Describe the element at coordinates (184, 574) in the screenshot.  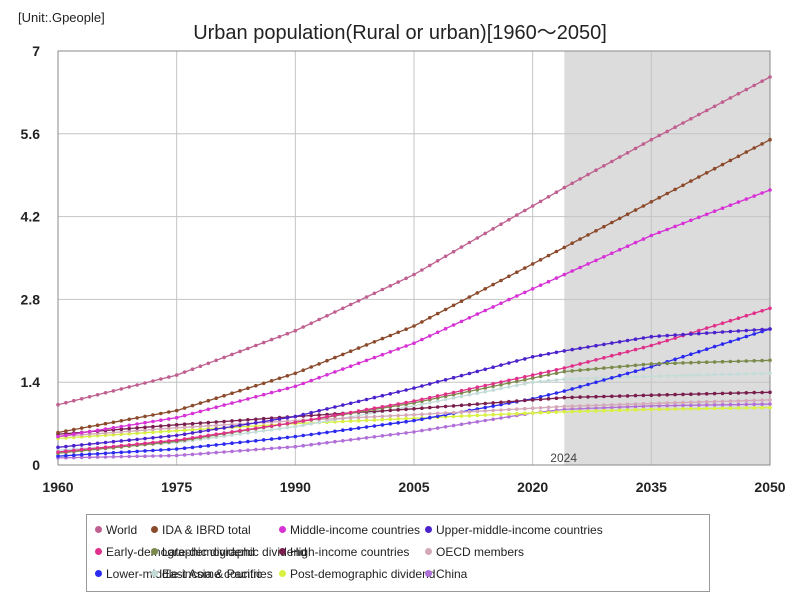
I see `legend-item: Lower-middle-income countries` at that location.